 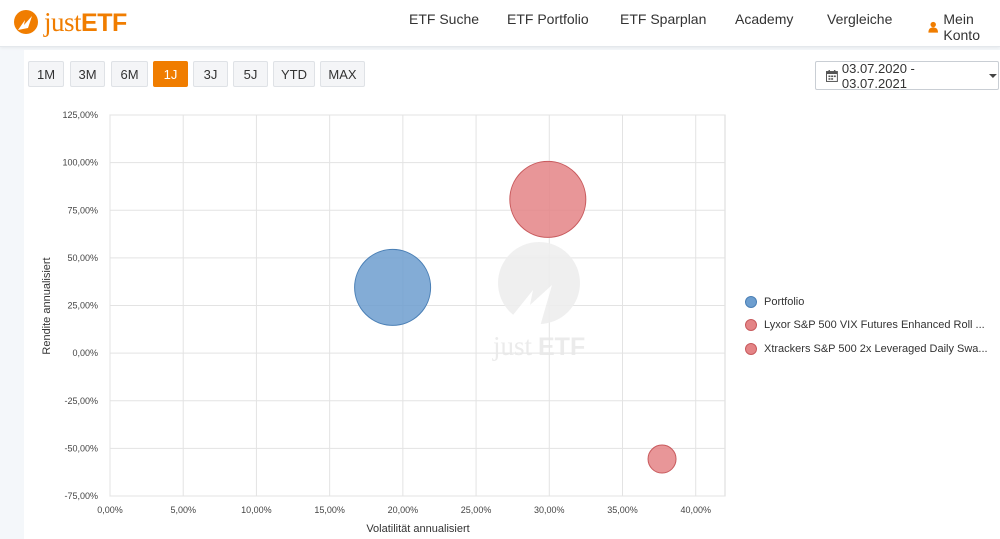 I want to click on y-tick-label: -75,00%, so click(x=81, y=496).